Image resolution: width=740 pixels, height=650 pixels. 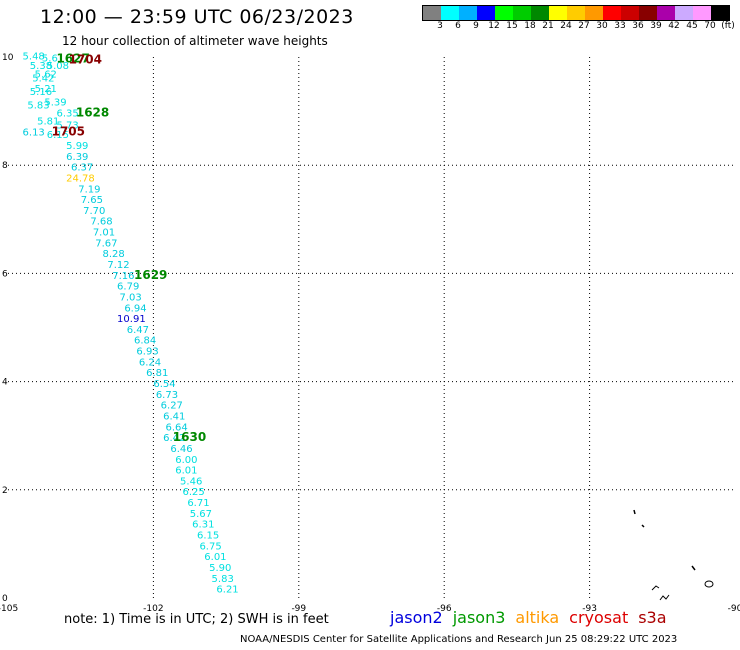 What do you see at coordinates (537, 617) in the screenshot?
I see `legend-entry-altika: altika` at bounding box center [537, 617].